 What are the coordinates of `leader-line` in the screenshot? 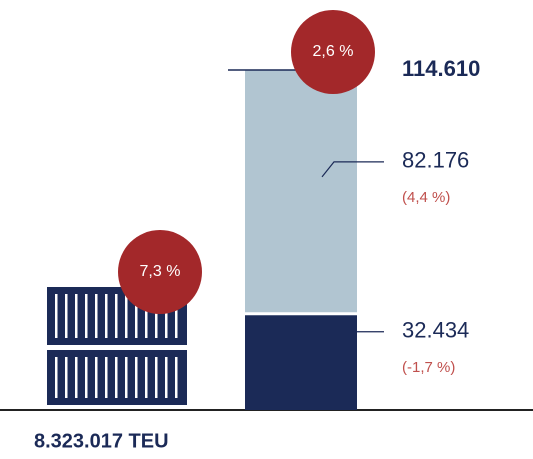 It's located at (352, 169).